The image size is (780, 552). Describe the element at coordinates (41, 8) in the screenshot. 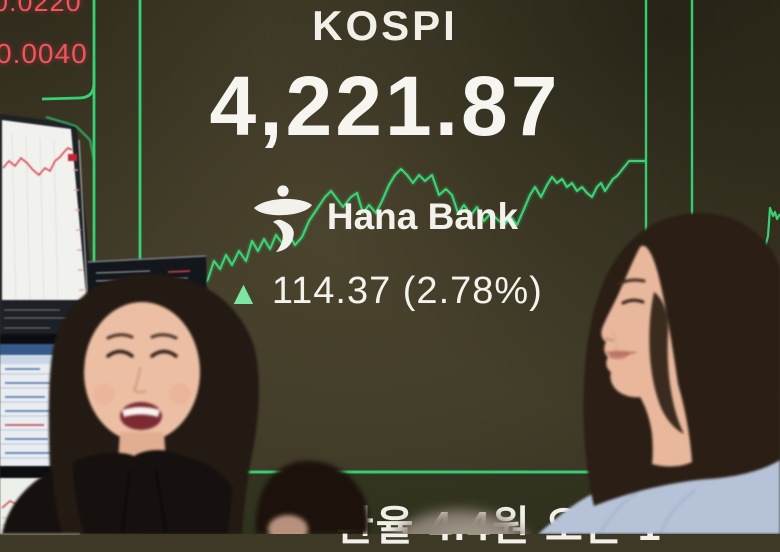

I see `fx-ticker-top: 0.0220` at that location.